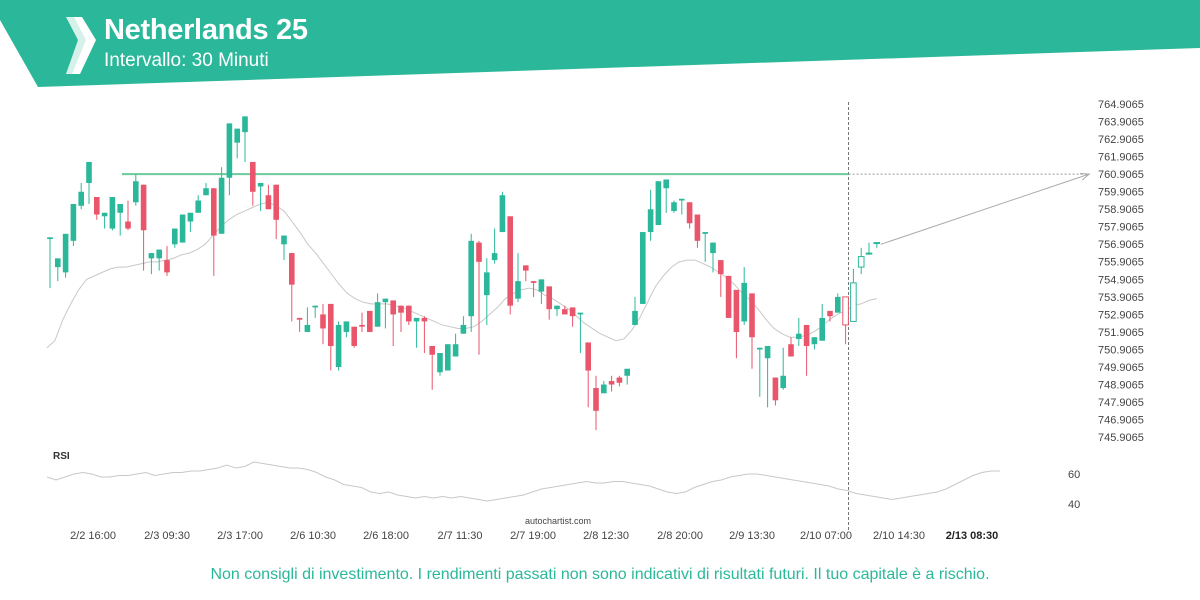 The image size is (1200, 600). Describe the element at coordinates (1121, 158) in the screenshot. I see `price-tick-label: 761.9065` at that location.